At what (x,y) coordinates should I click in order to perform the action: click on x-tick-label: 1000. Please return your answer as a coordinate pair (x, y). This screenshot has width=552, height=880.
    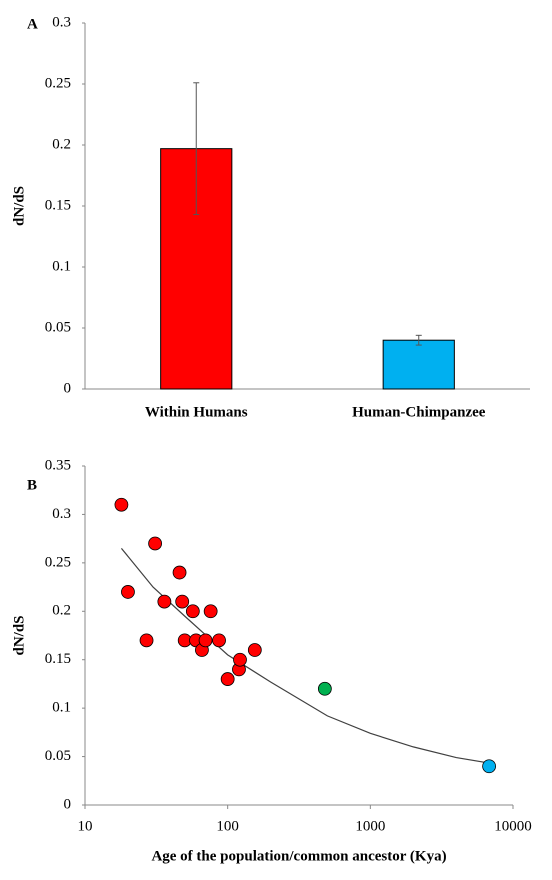
    Looking at the image, I should click on (370, 826).